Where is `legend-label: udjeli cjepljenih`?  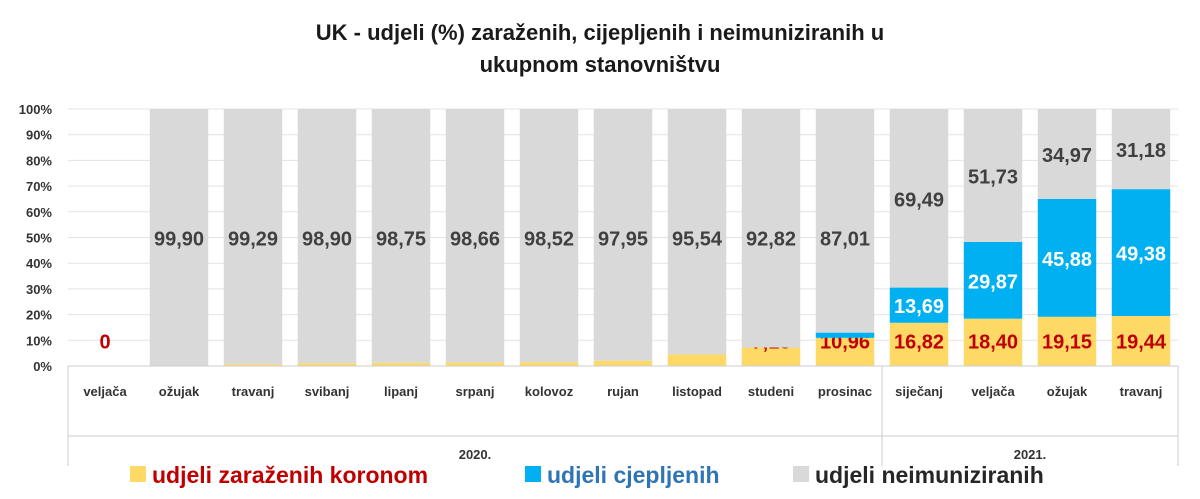
legend-label: udjeli cjepljenih is located at coordinates (633, 475).